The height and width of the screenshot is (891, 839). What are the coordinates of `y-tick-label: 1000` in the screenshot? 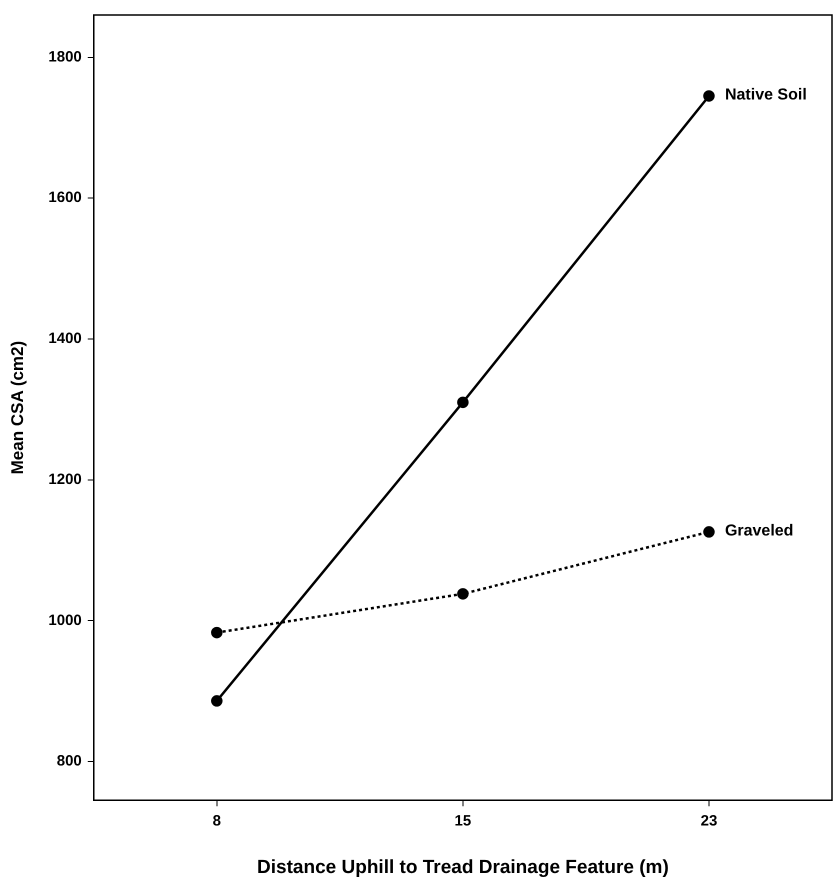 It's located at (65, 620).